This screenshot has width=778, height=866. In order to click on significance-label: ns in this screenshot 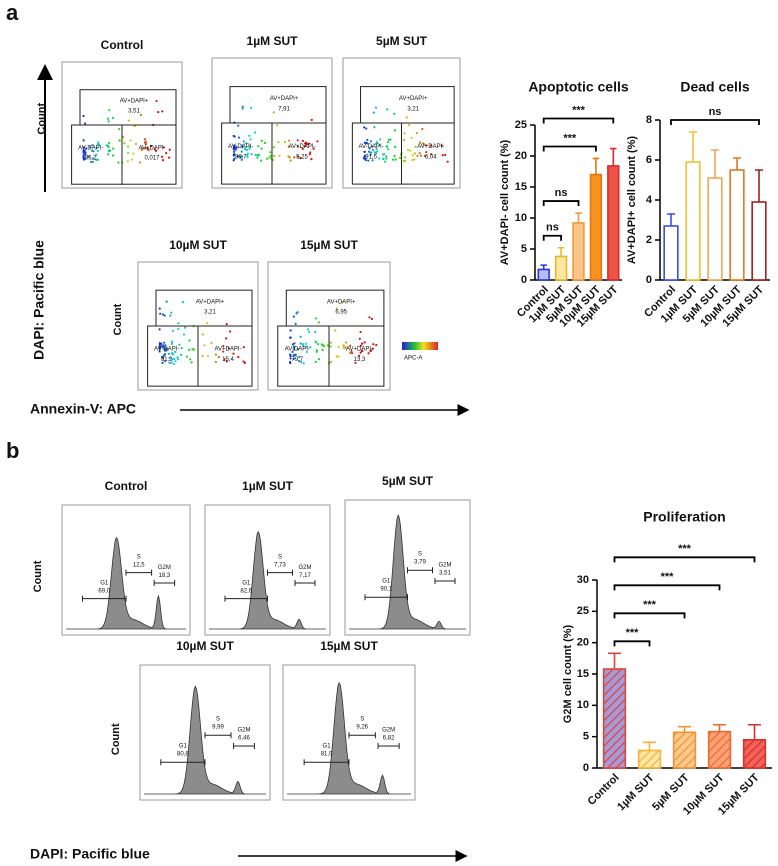, I will do `click(715, 112)`.